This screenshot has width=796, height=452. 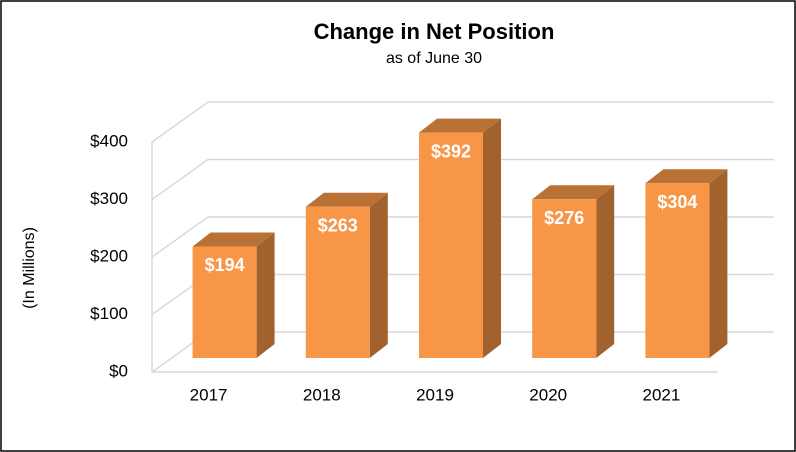 I want to click on value-label: $194, so click(x=225, y=265).